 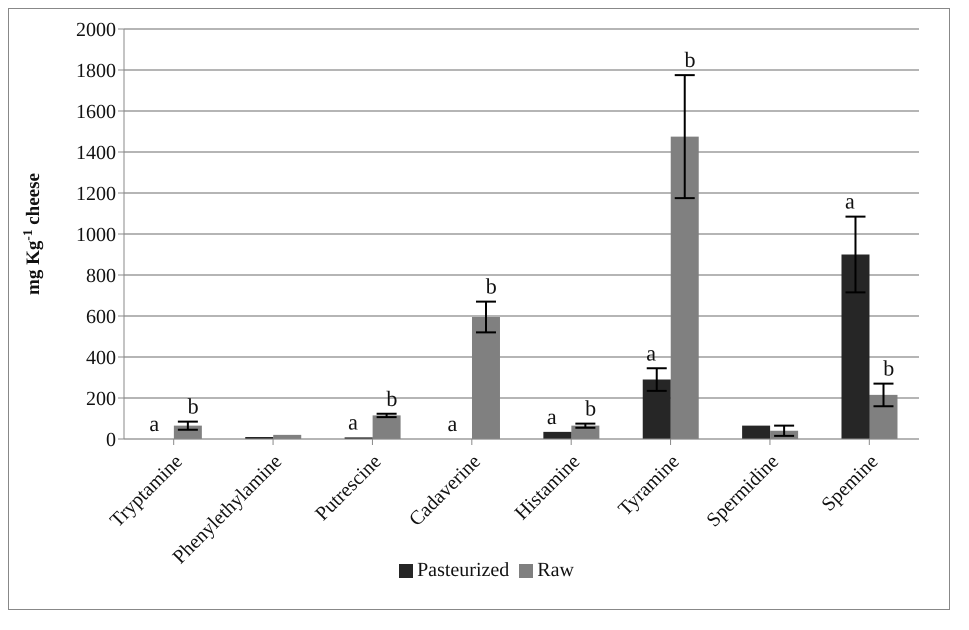 I want to click on y-tick-label: 800, so click(x=101, y=276).